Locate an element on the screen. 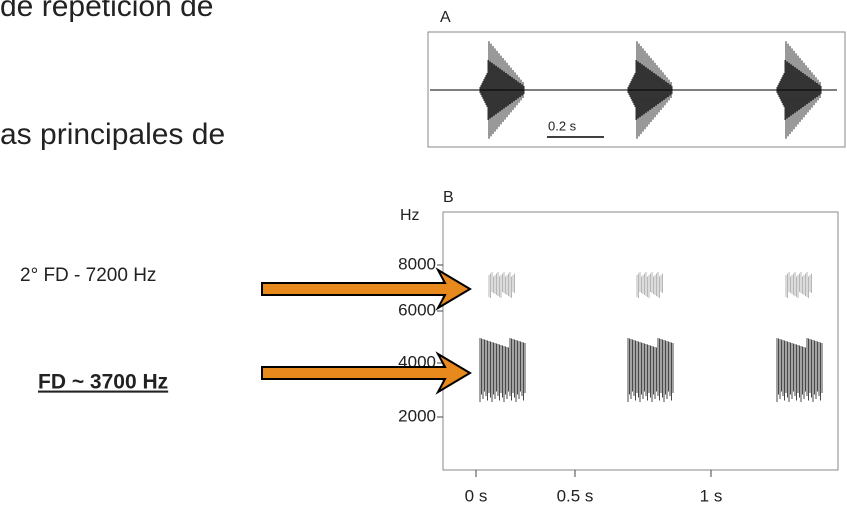 The width and height of the screenshot is (847, 511). spectrogram is located at coordinates (651, 337).